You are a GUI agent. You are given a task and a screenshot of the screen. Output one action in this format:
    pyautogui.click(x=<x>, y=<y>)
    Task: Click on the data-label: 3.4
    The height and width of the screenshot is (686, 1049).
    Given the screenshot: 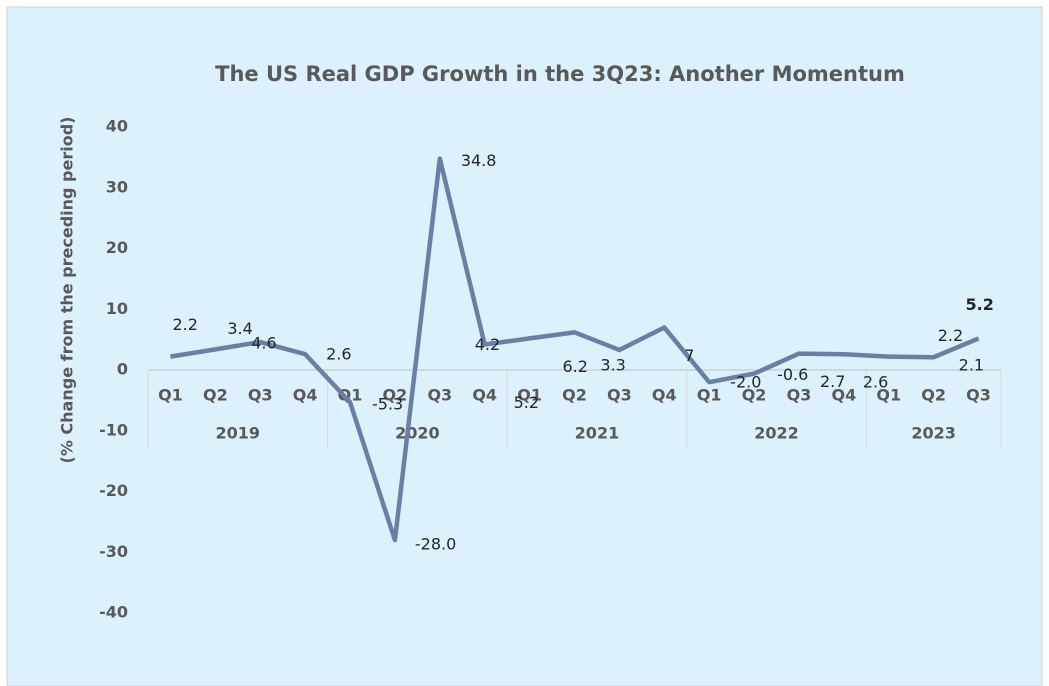 What is the action you would take?
    pyautogui.click(x=239, y=328)
    